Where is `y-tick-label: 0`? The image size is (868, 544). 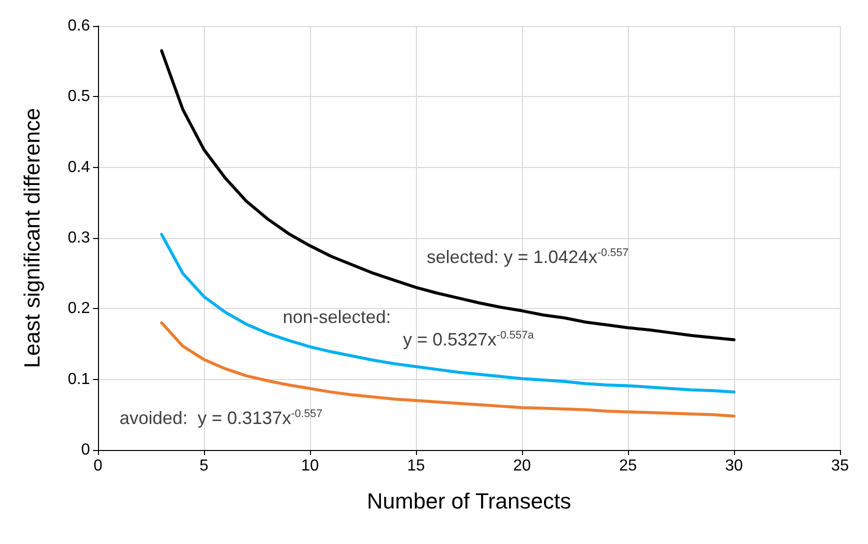 y-tick-label: 0 is located at coordinates (85, 450).